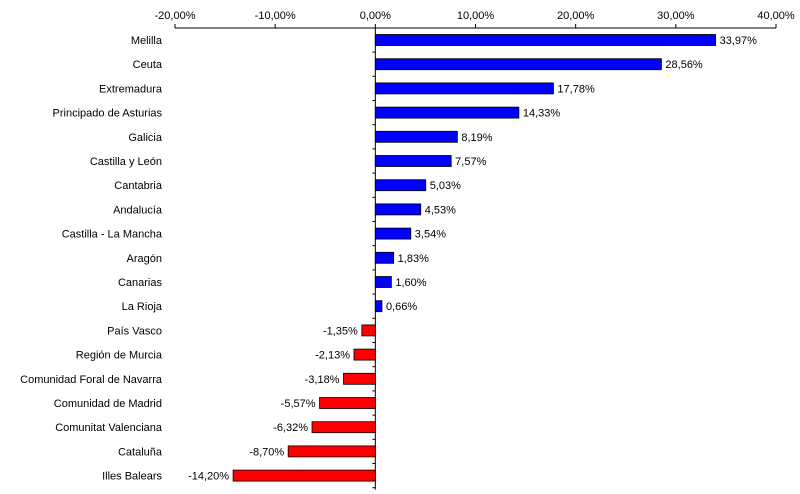  Describe the element at coordinates (140, 283) in the screenshot. I see `category-label: Canarias` at that location.